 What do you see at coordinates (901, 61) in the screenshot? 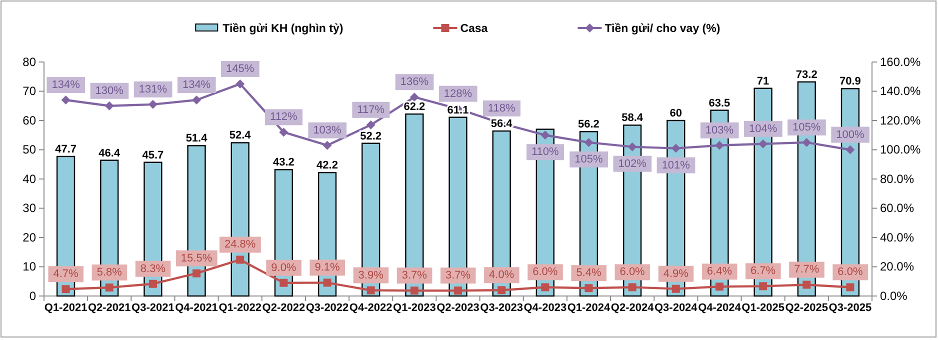
I see `y2-tick-label: 160.0%` at bounding box center [901, 61].